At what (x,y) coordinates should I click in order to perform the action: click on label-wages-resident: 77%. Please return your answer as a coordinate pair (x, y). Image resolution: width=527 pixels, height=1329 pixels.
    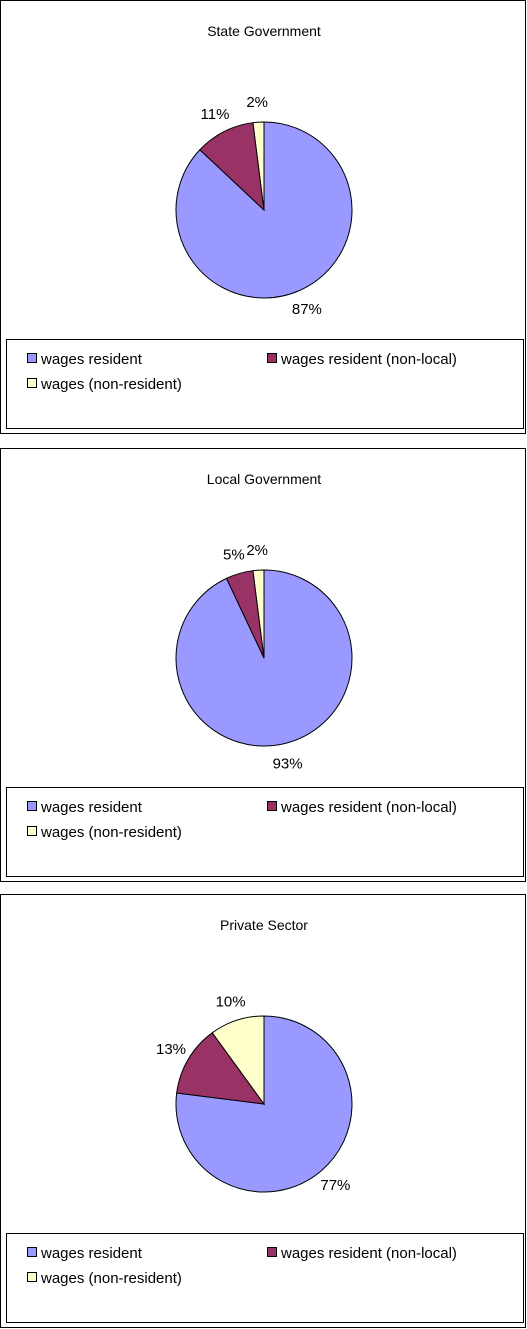
    Looking at the image, I should click on (335, 1185).